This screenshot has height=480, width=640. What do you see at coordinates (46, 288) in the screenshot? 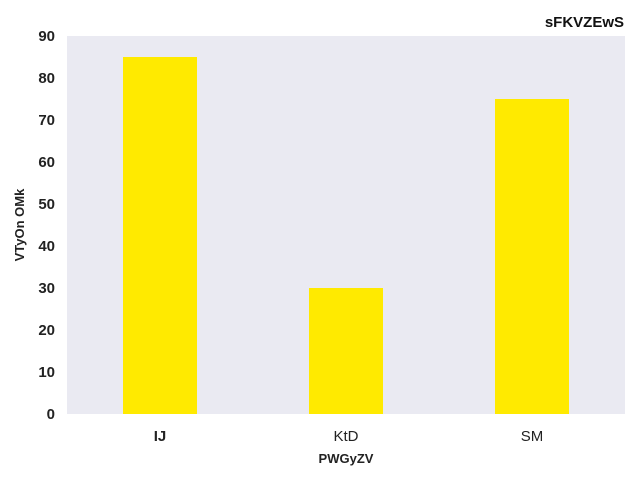
I see `y-tick-label: 30` at bounding box center [46, 288].